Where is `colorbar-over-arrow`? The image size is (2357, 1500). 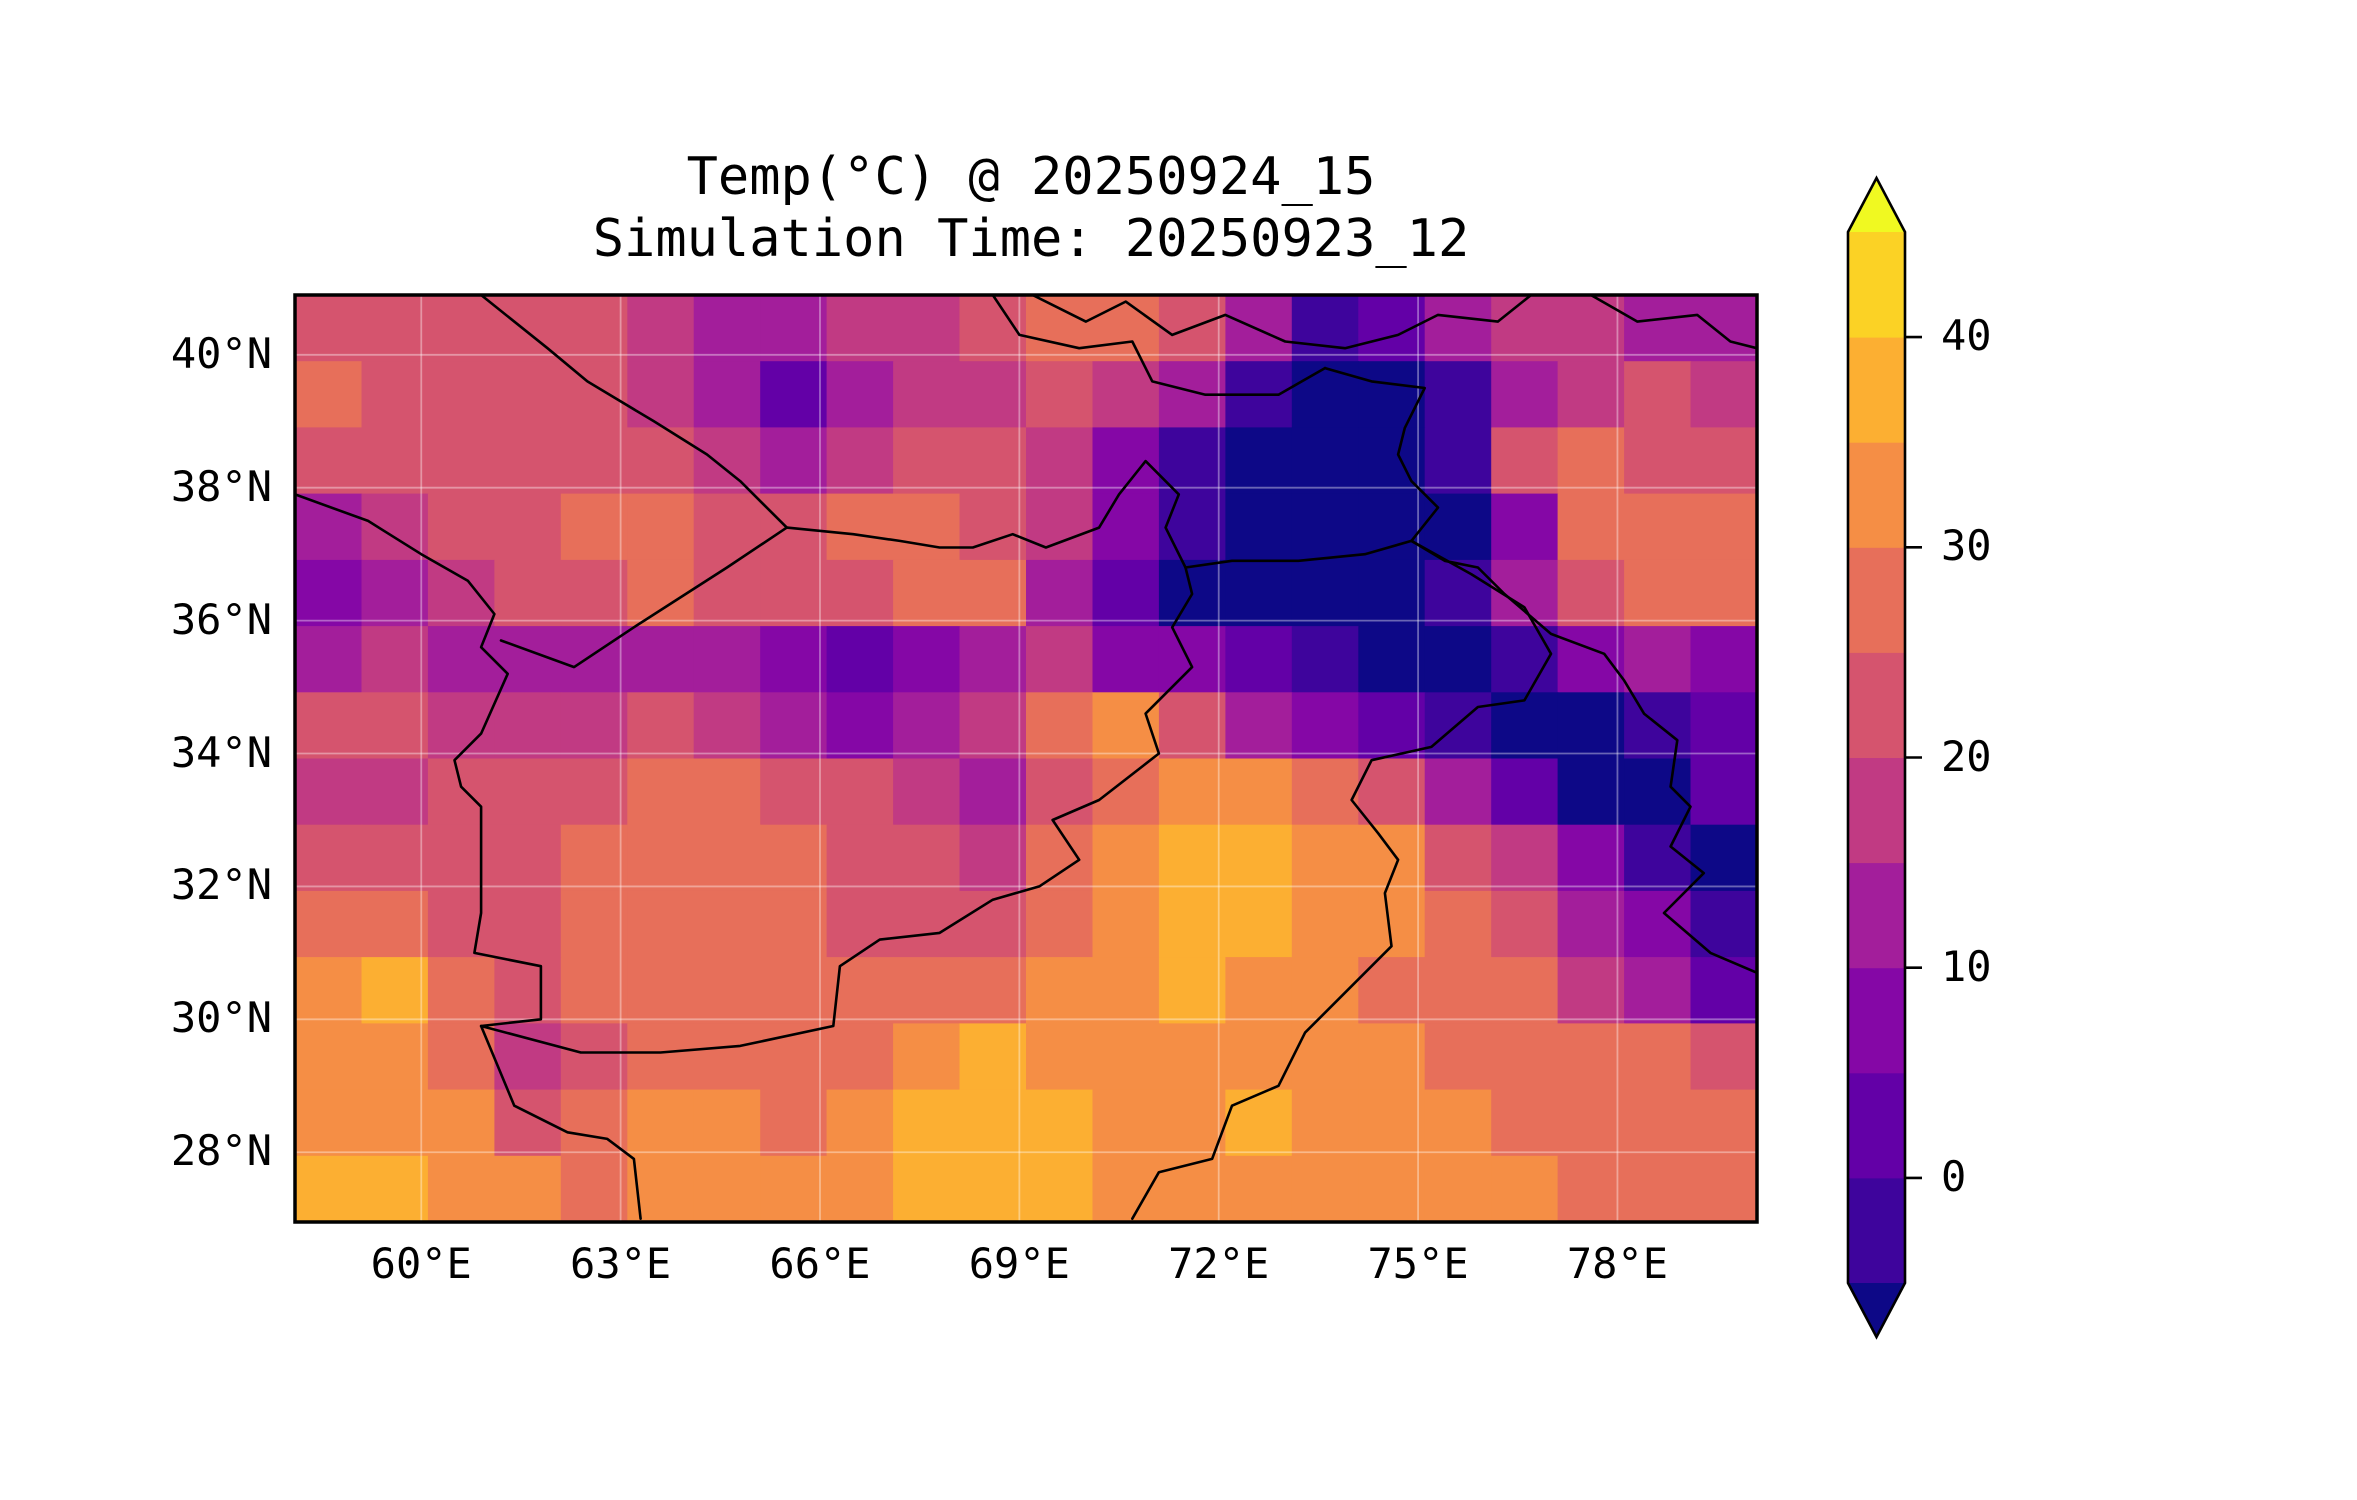 colorbar-over-arrow is located at coordinates (1876, 205).